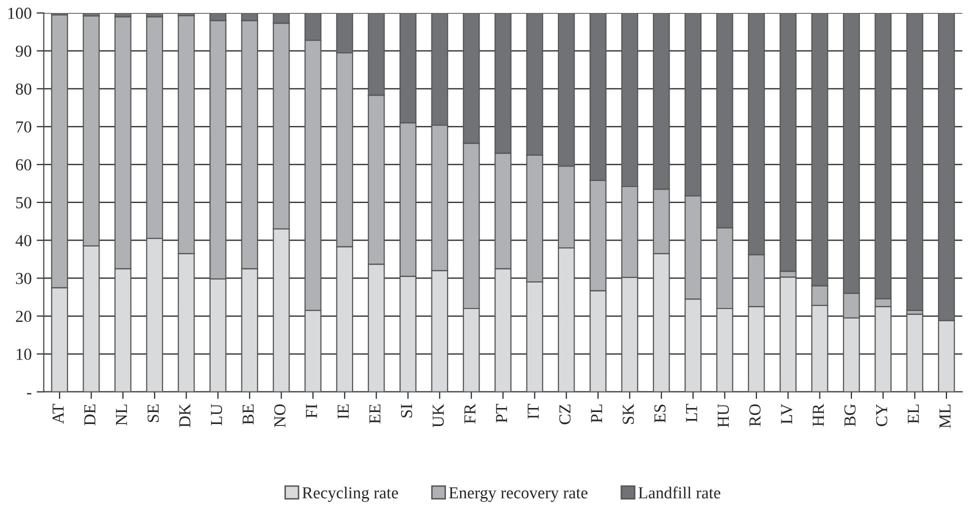 The image size is (972, 519). What do you see at coordinates (24, 89) in the screenshot?
I see `y-tick-label: 80` at bounding box center [24, 89].